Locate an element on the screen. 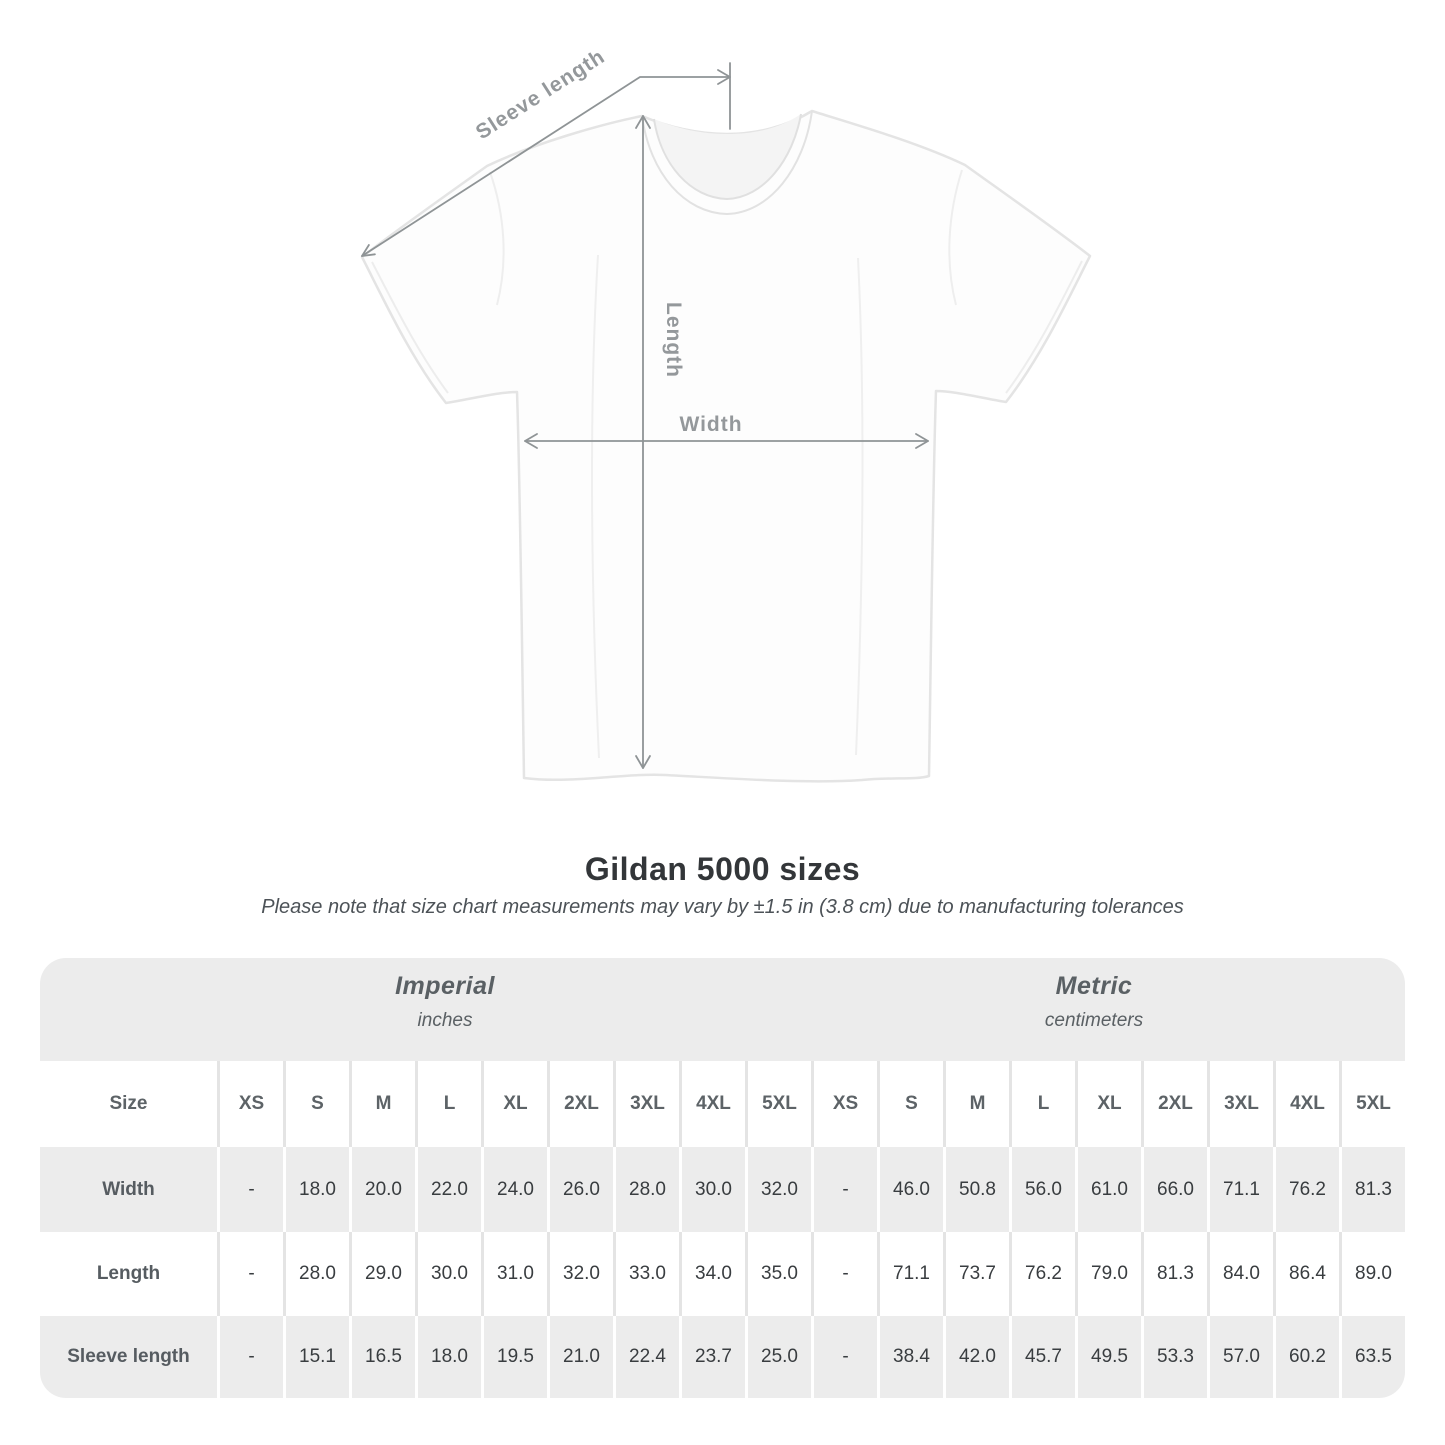 The height and width of the screenshot is (1445, 1445). value-cell: 23.7 is located at coordinates (712, 1357).